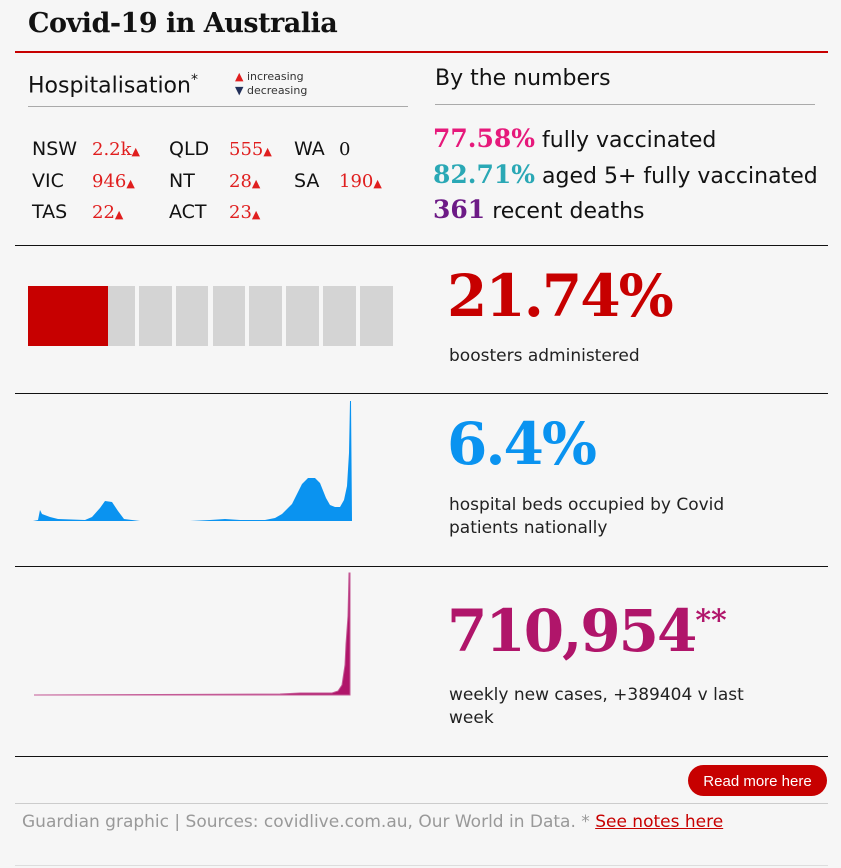 This screenshot has height=868, width=841. I want to click on state-name: QLD, so click(189, 149).